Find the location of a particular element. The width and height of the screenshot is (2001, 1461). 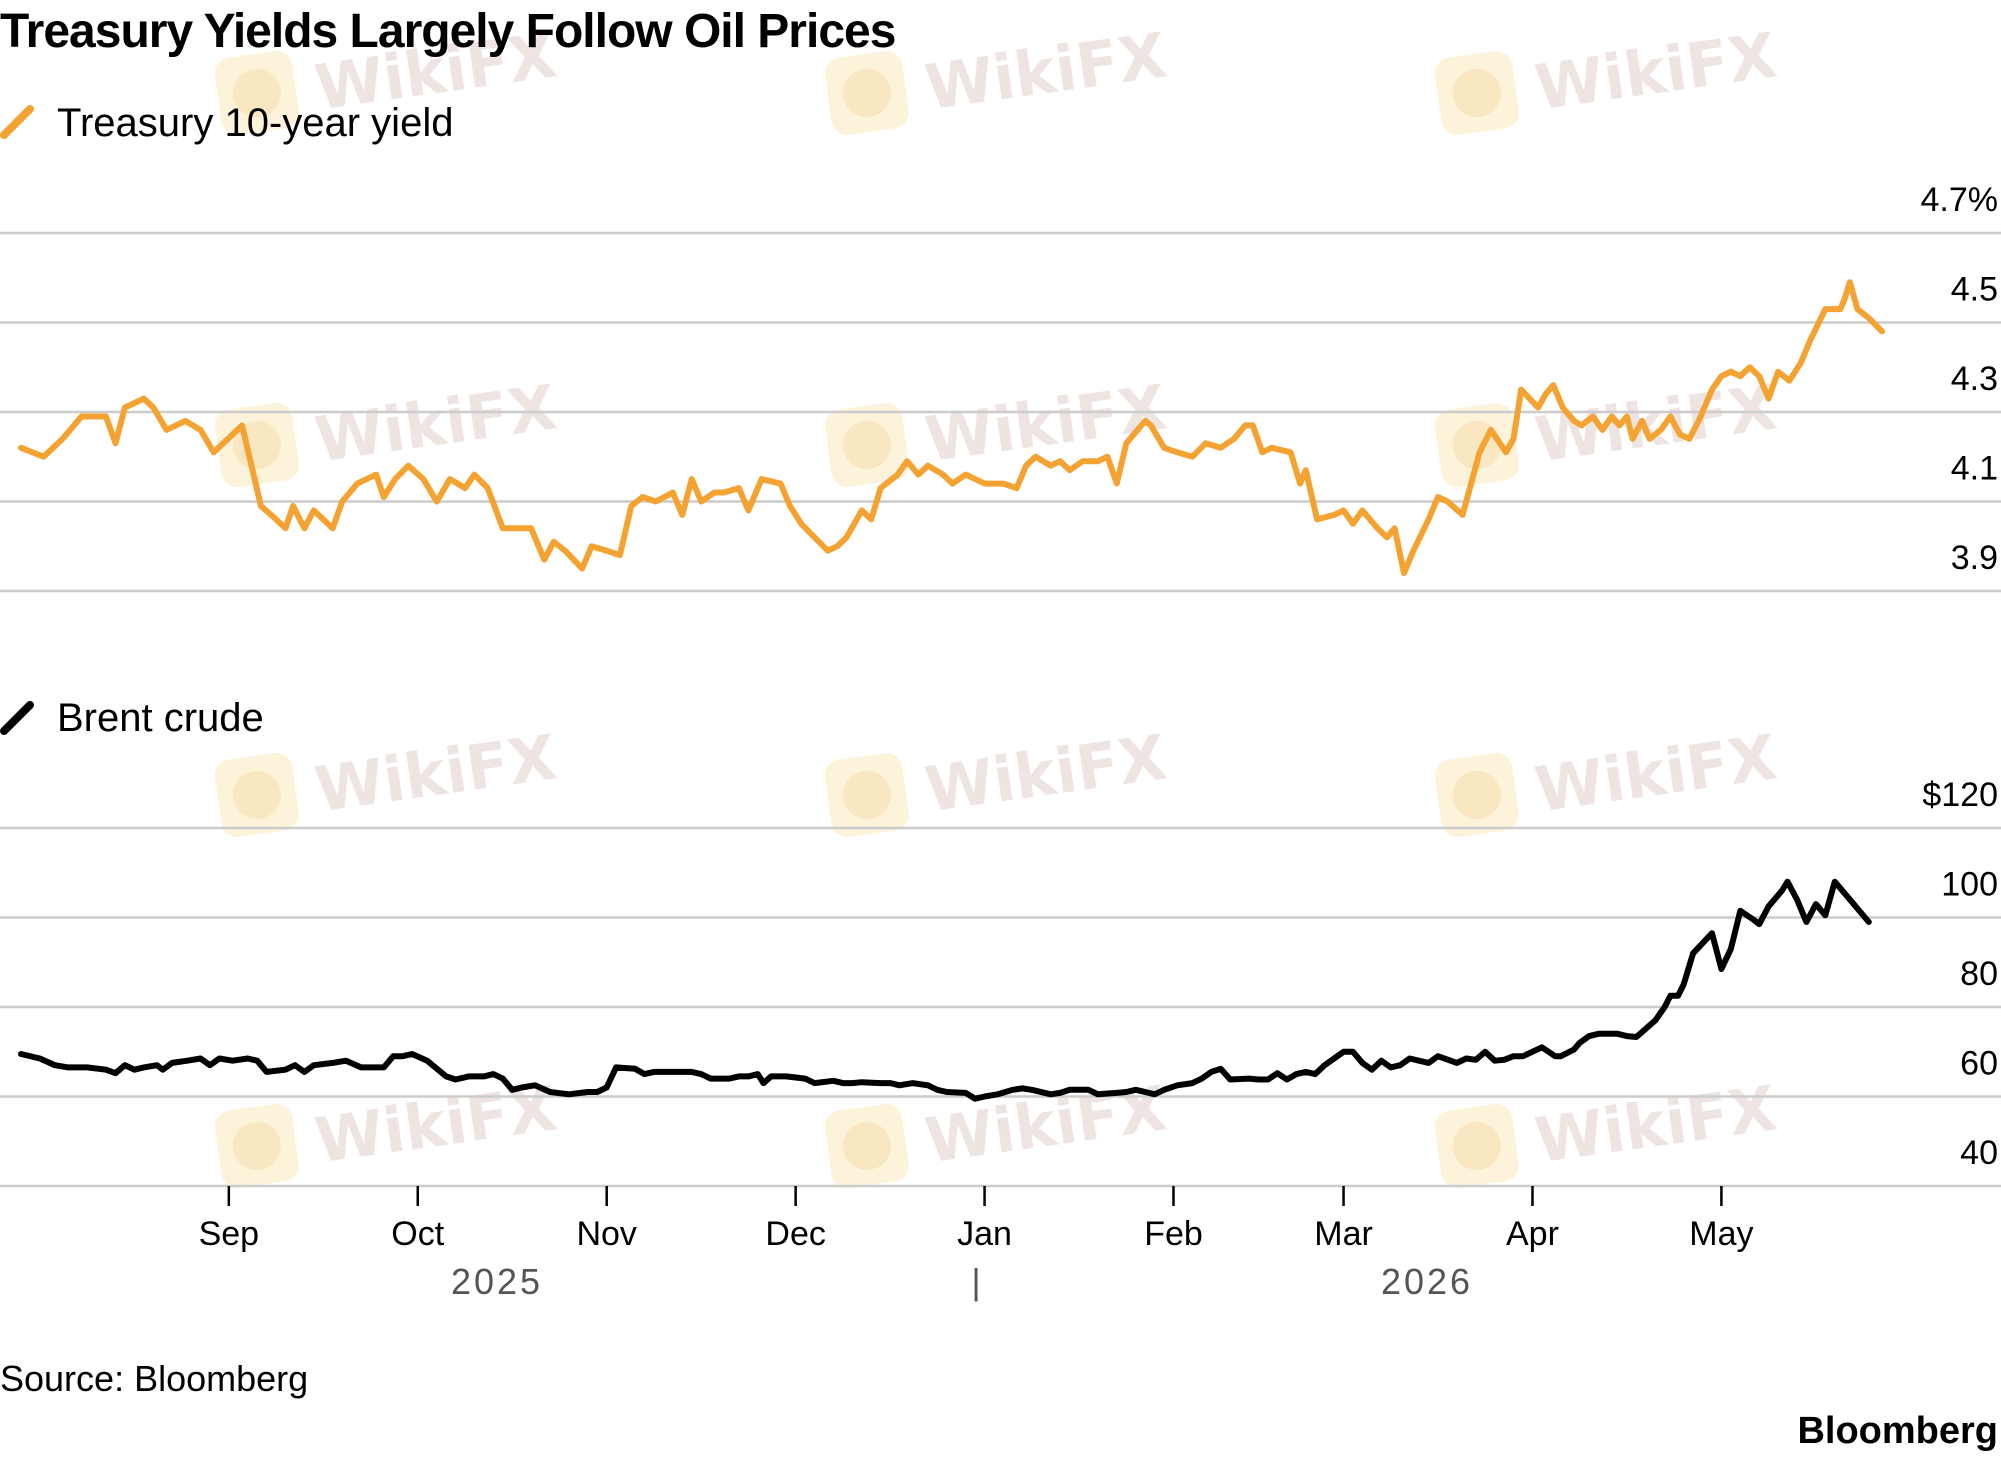

x-tick-label-sep: Sep is located at coordinates (229, 1234).